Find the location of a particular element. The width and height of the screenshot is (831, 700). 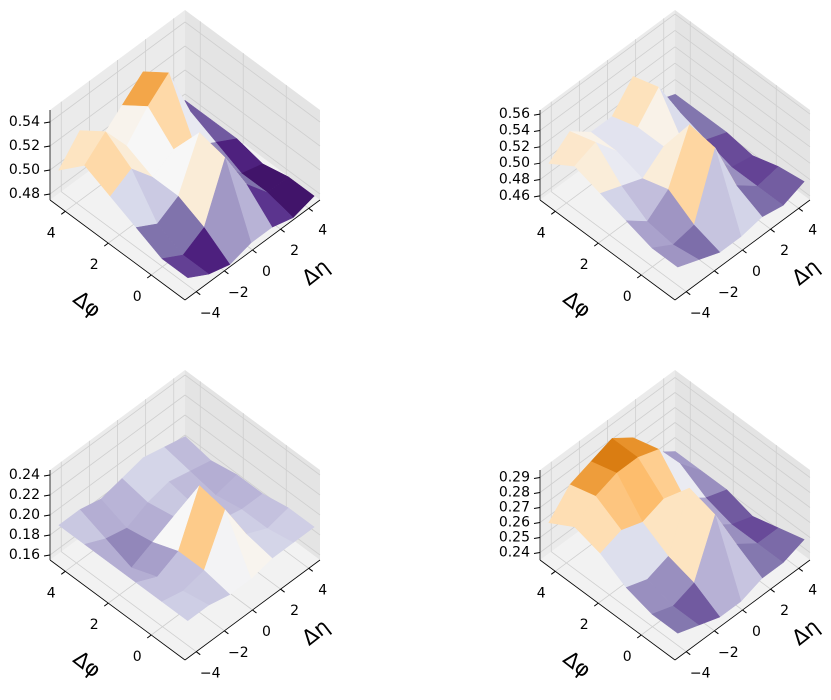

z-tick-label: 0.20 is located at coordinates (24, 515).